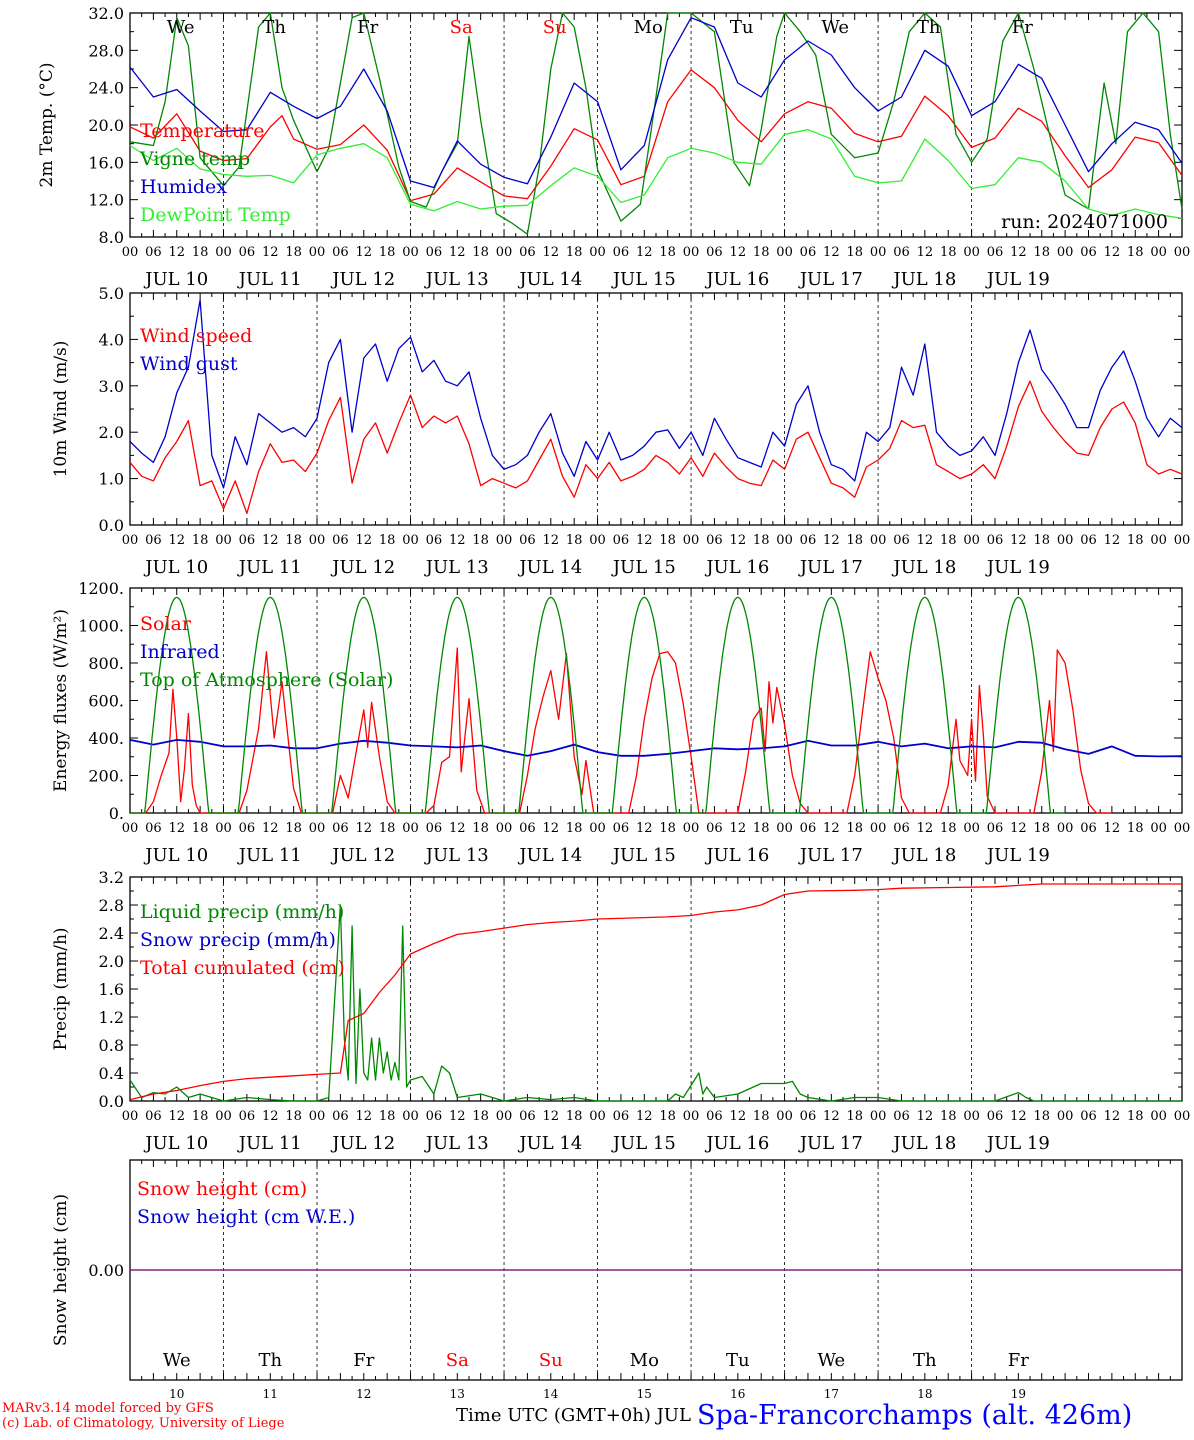 The image size is (1194, 1440). Describe the element at coordinates (111, 1045) in the screenshot. I see `y-tick-label: 0.8` at that location.